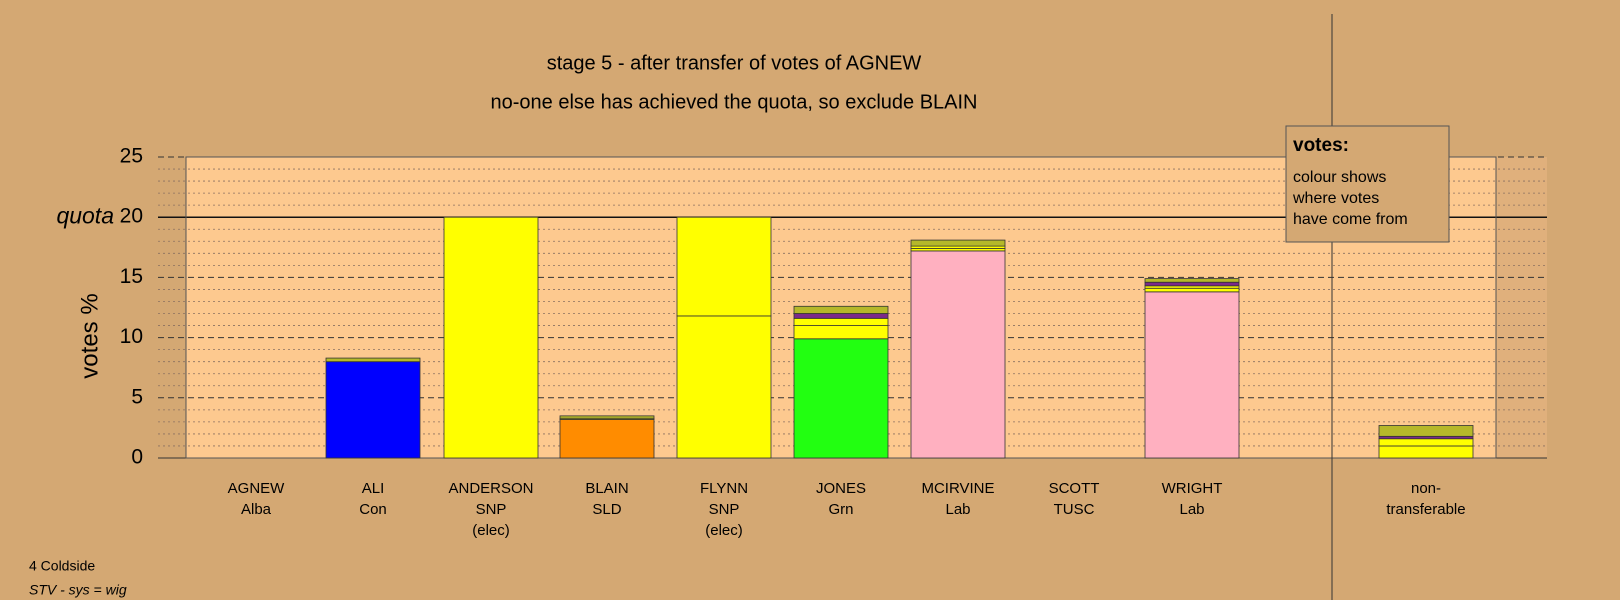  I want to click on x-tick-label: AGNEW, so click(257, 488).